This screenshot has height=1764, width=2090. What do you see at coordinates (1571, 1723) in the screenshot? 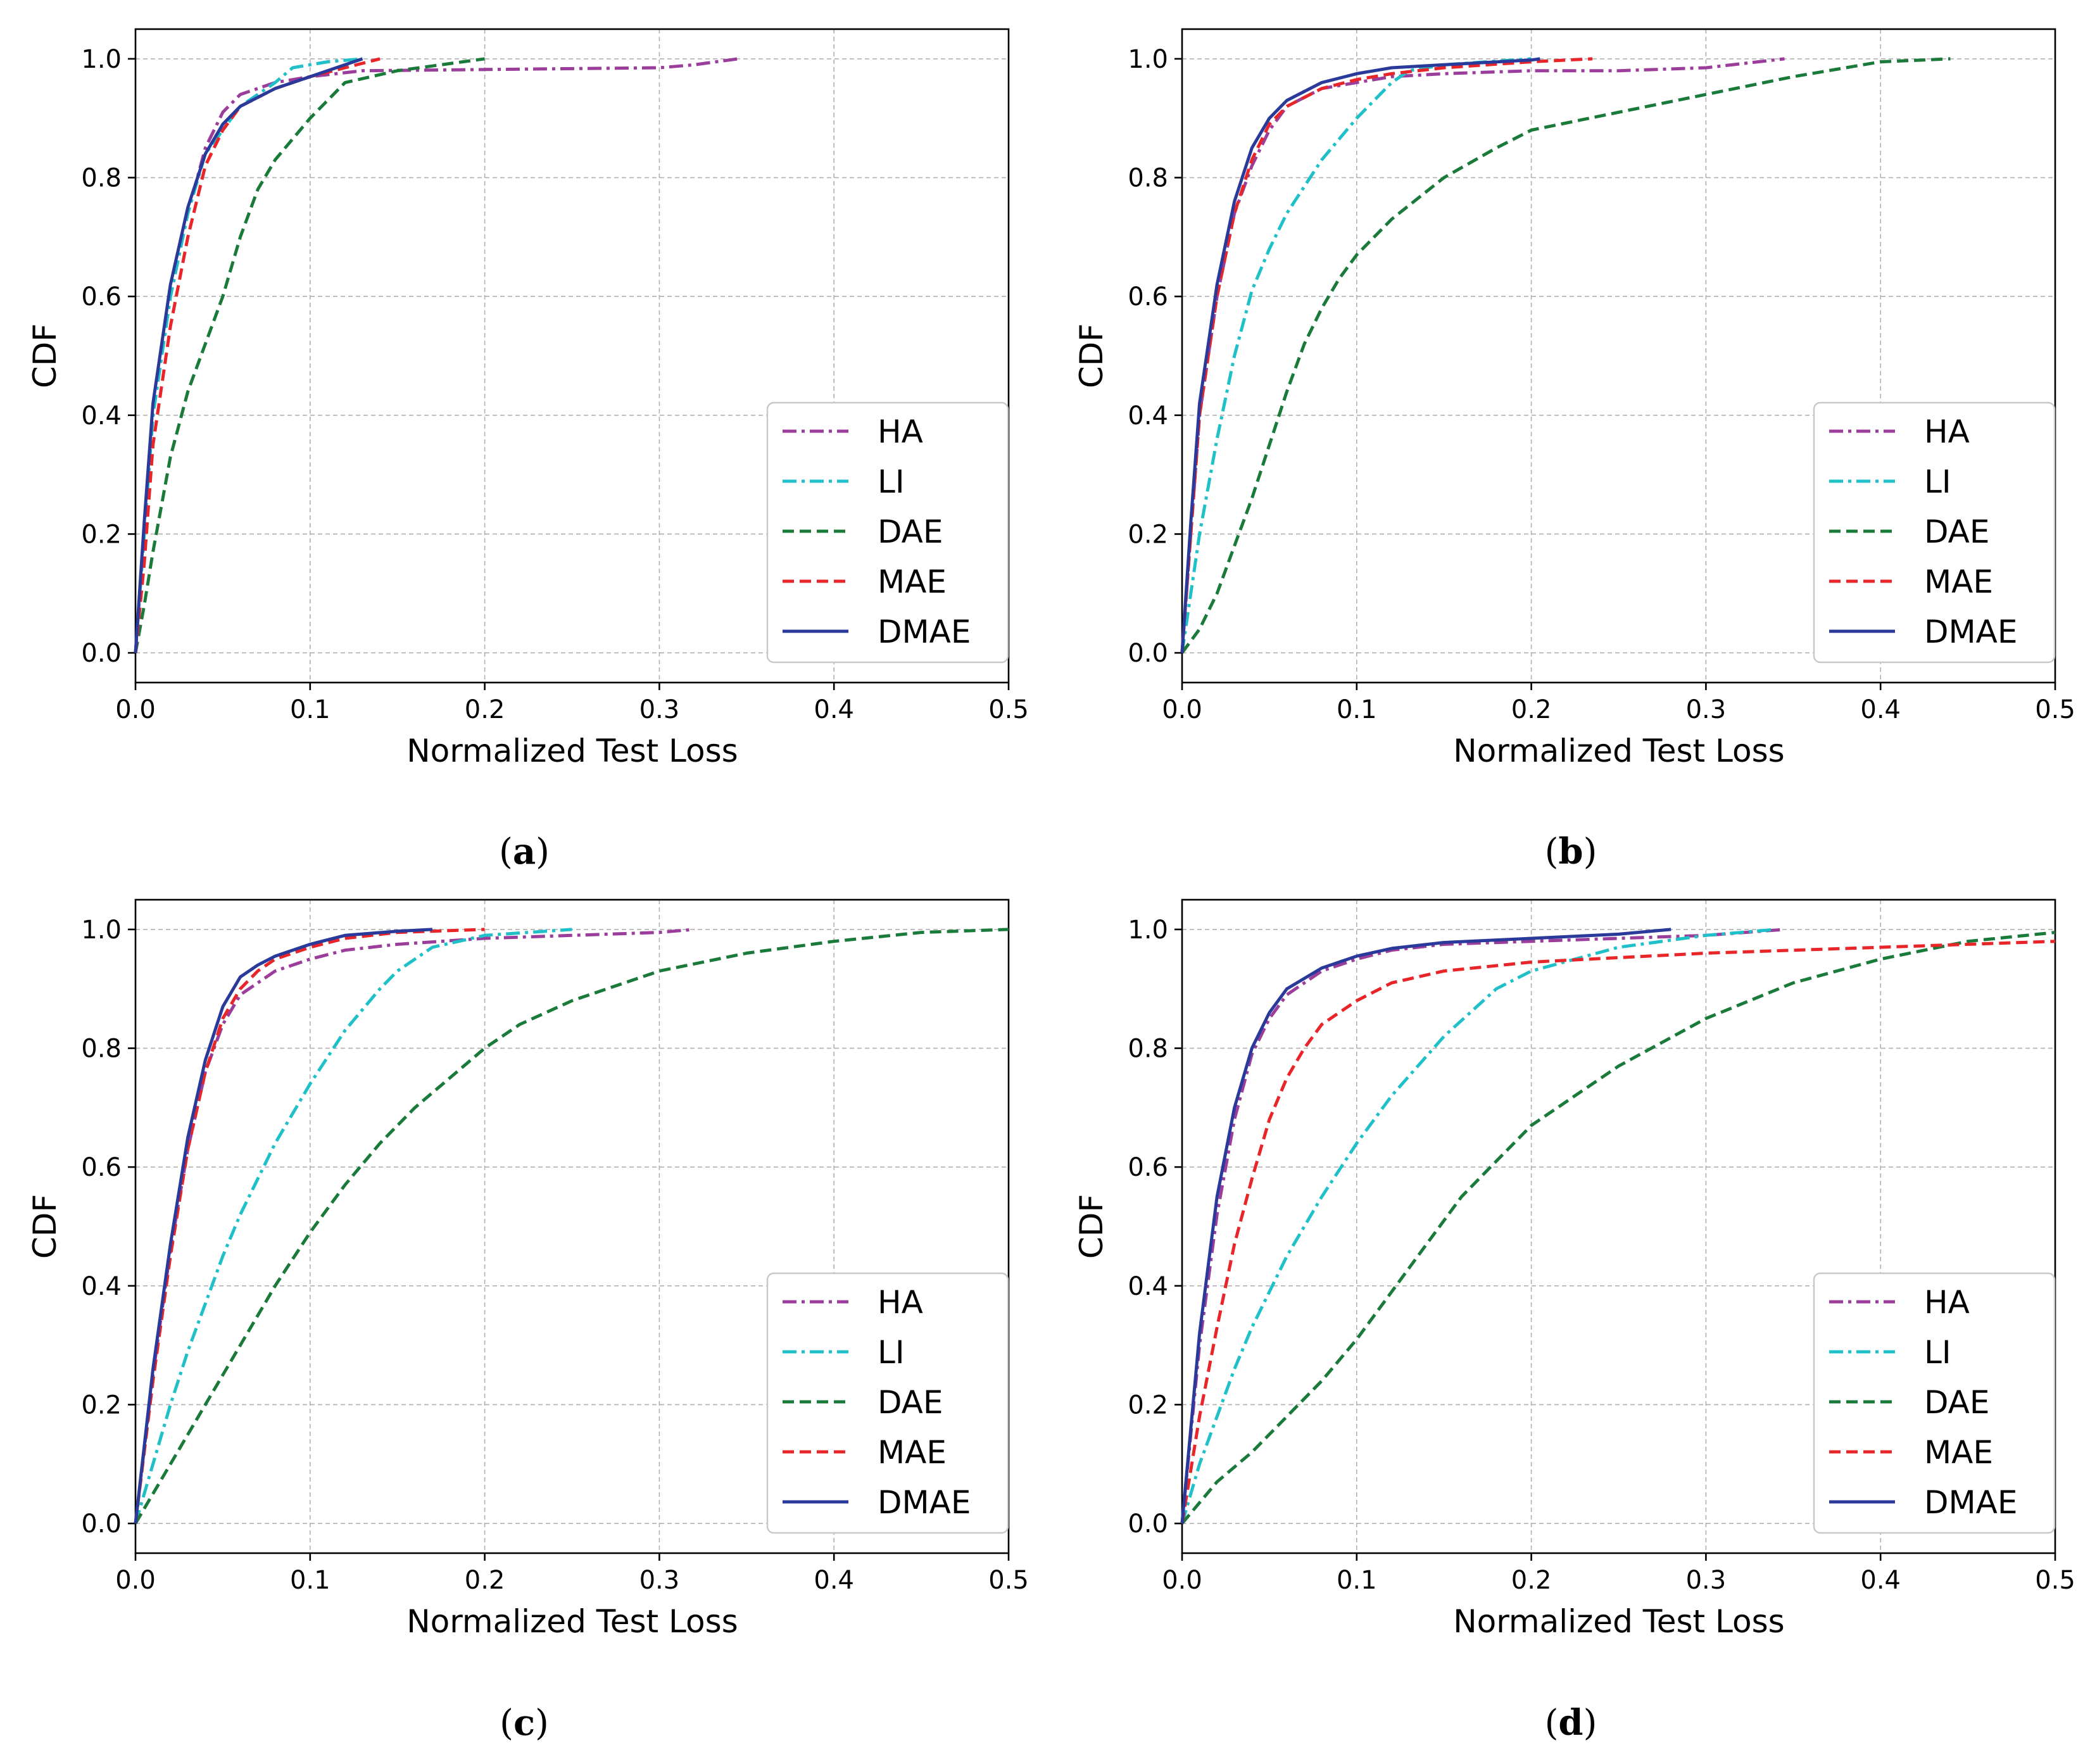
I see `panel-caption: (d)` at bounding box center [1571, 1723].